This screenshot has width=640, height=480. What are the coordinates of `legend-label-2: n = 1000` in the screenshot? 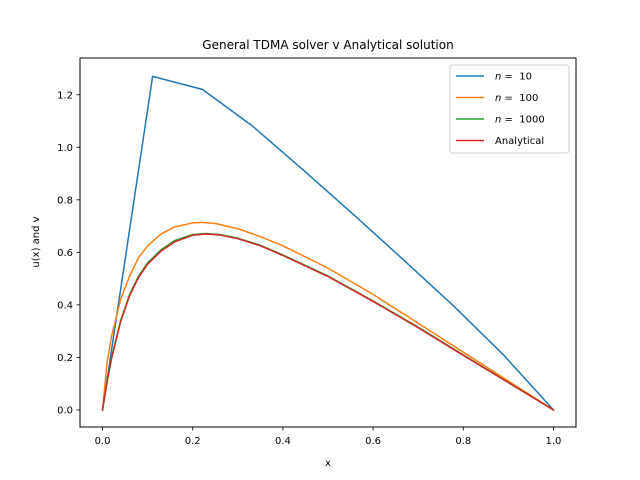 It's located at (520, 120).